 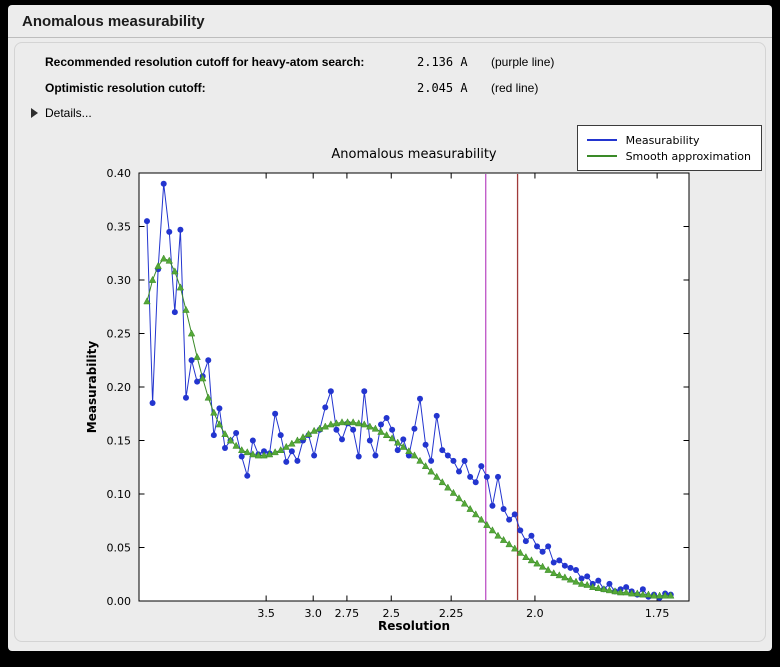 What do you see at coordinates (119, 548) in the screenshot?
I see `y-tick-label: 0.05` at bounding box center [119, 548].